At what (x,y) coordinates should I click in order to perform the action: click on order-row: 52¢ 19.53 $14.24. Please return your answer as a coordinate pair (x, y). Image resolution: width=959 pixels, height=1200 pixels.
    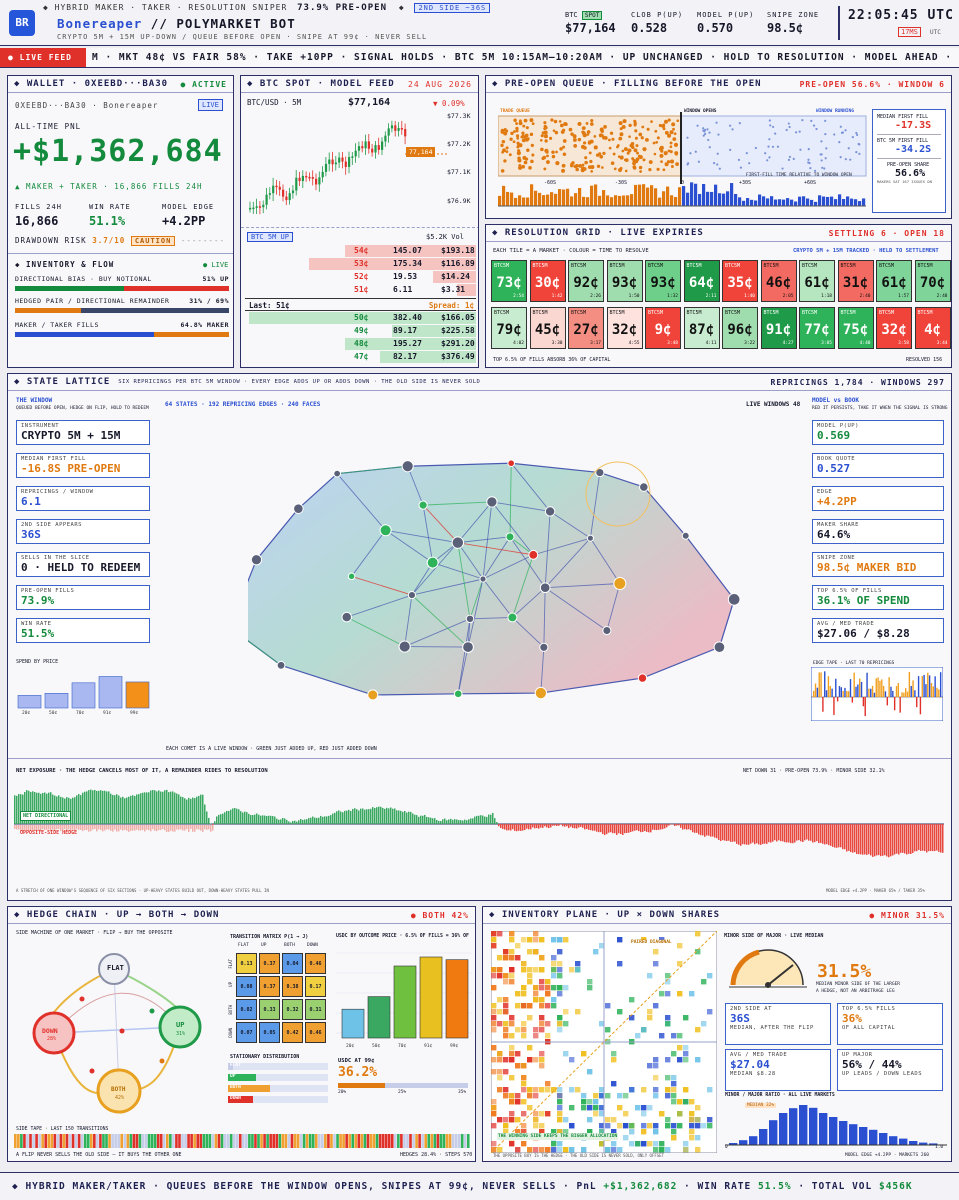
    Looking at the image, I should click on (359, 277).